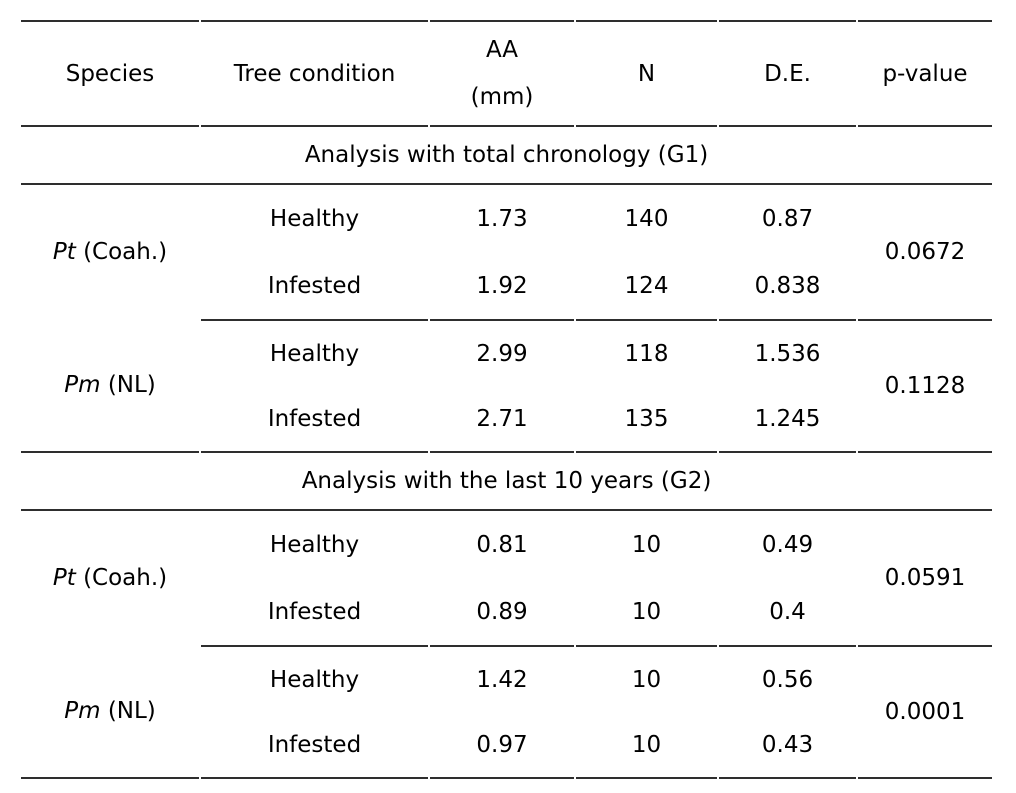 The width and height of the screenshot is (1016, 793). I want to click on de-cell: 0.56, so click(787, 678).